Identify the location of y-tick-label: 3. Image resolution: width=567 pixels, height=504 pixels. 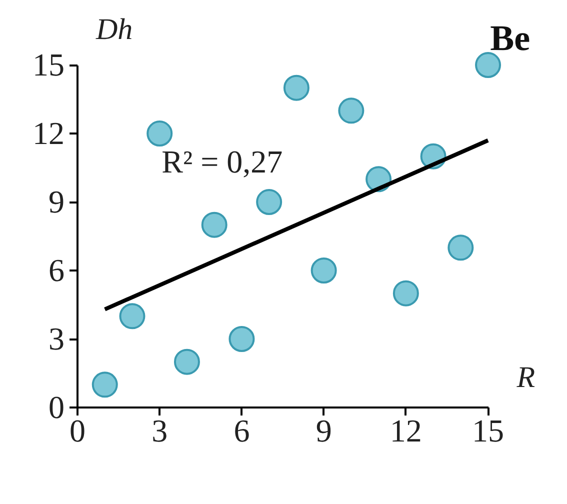
(56, 338).